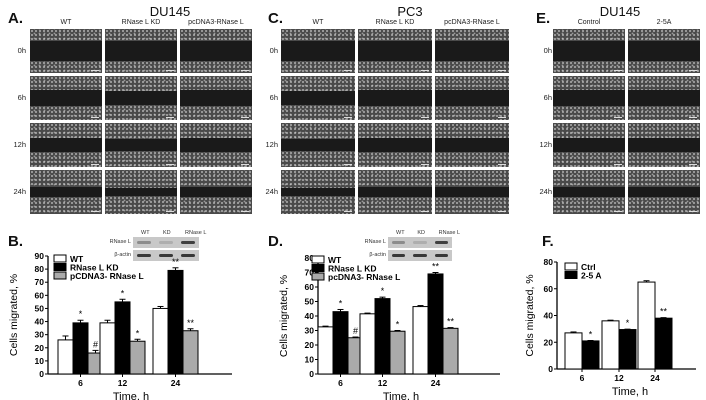 The width and height of the screenshot is (706, 400). What do you see at coordinates (410, 11) in the screenshot?
I see `panel-c-title: PC3` at bounding box center [410, 11].